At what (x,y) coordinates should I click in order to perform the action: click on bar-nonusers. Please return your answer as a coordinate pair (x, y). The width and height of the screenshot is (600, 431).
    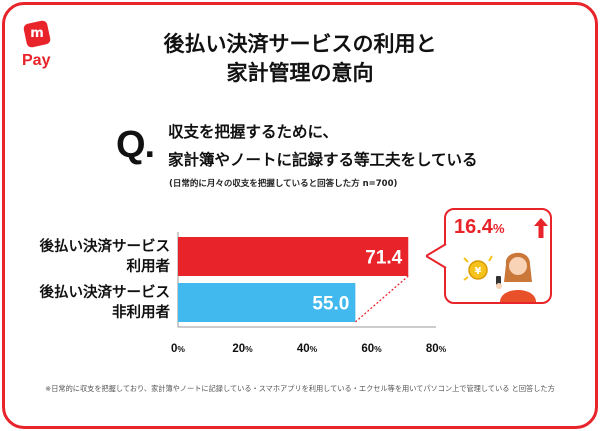
    Looking at the image, I should click on (267, 302).